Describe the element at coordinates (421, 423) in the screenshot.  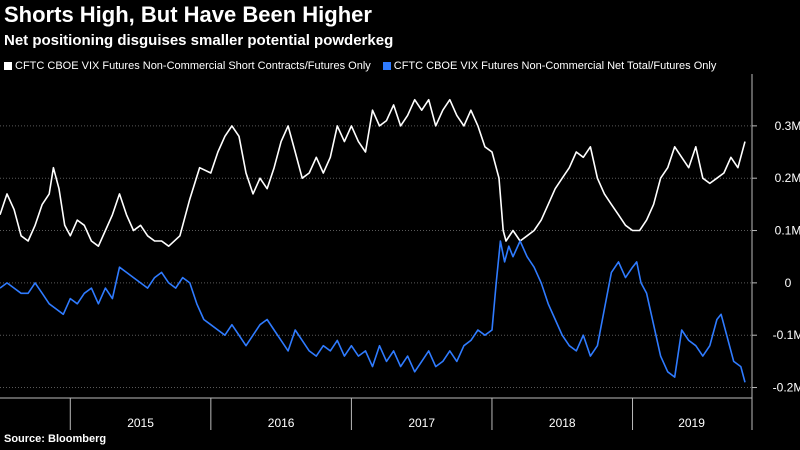
I see `x-tick-label-2017: 2017` at that location.